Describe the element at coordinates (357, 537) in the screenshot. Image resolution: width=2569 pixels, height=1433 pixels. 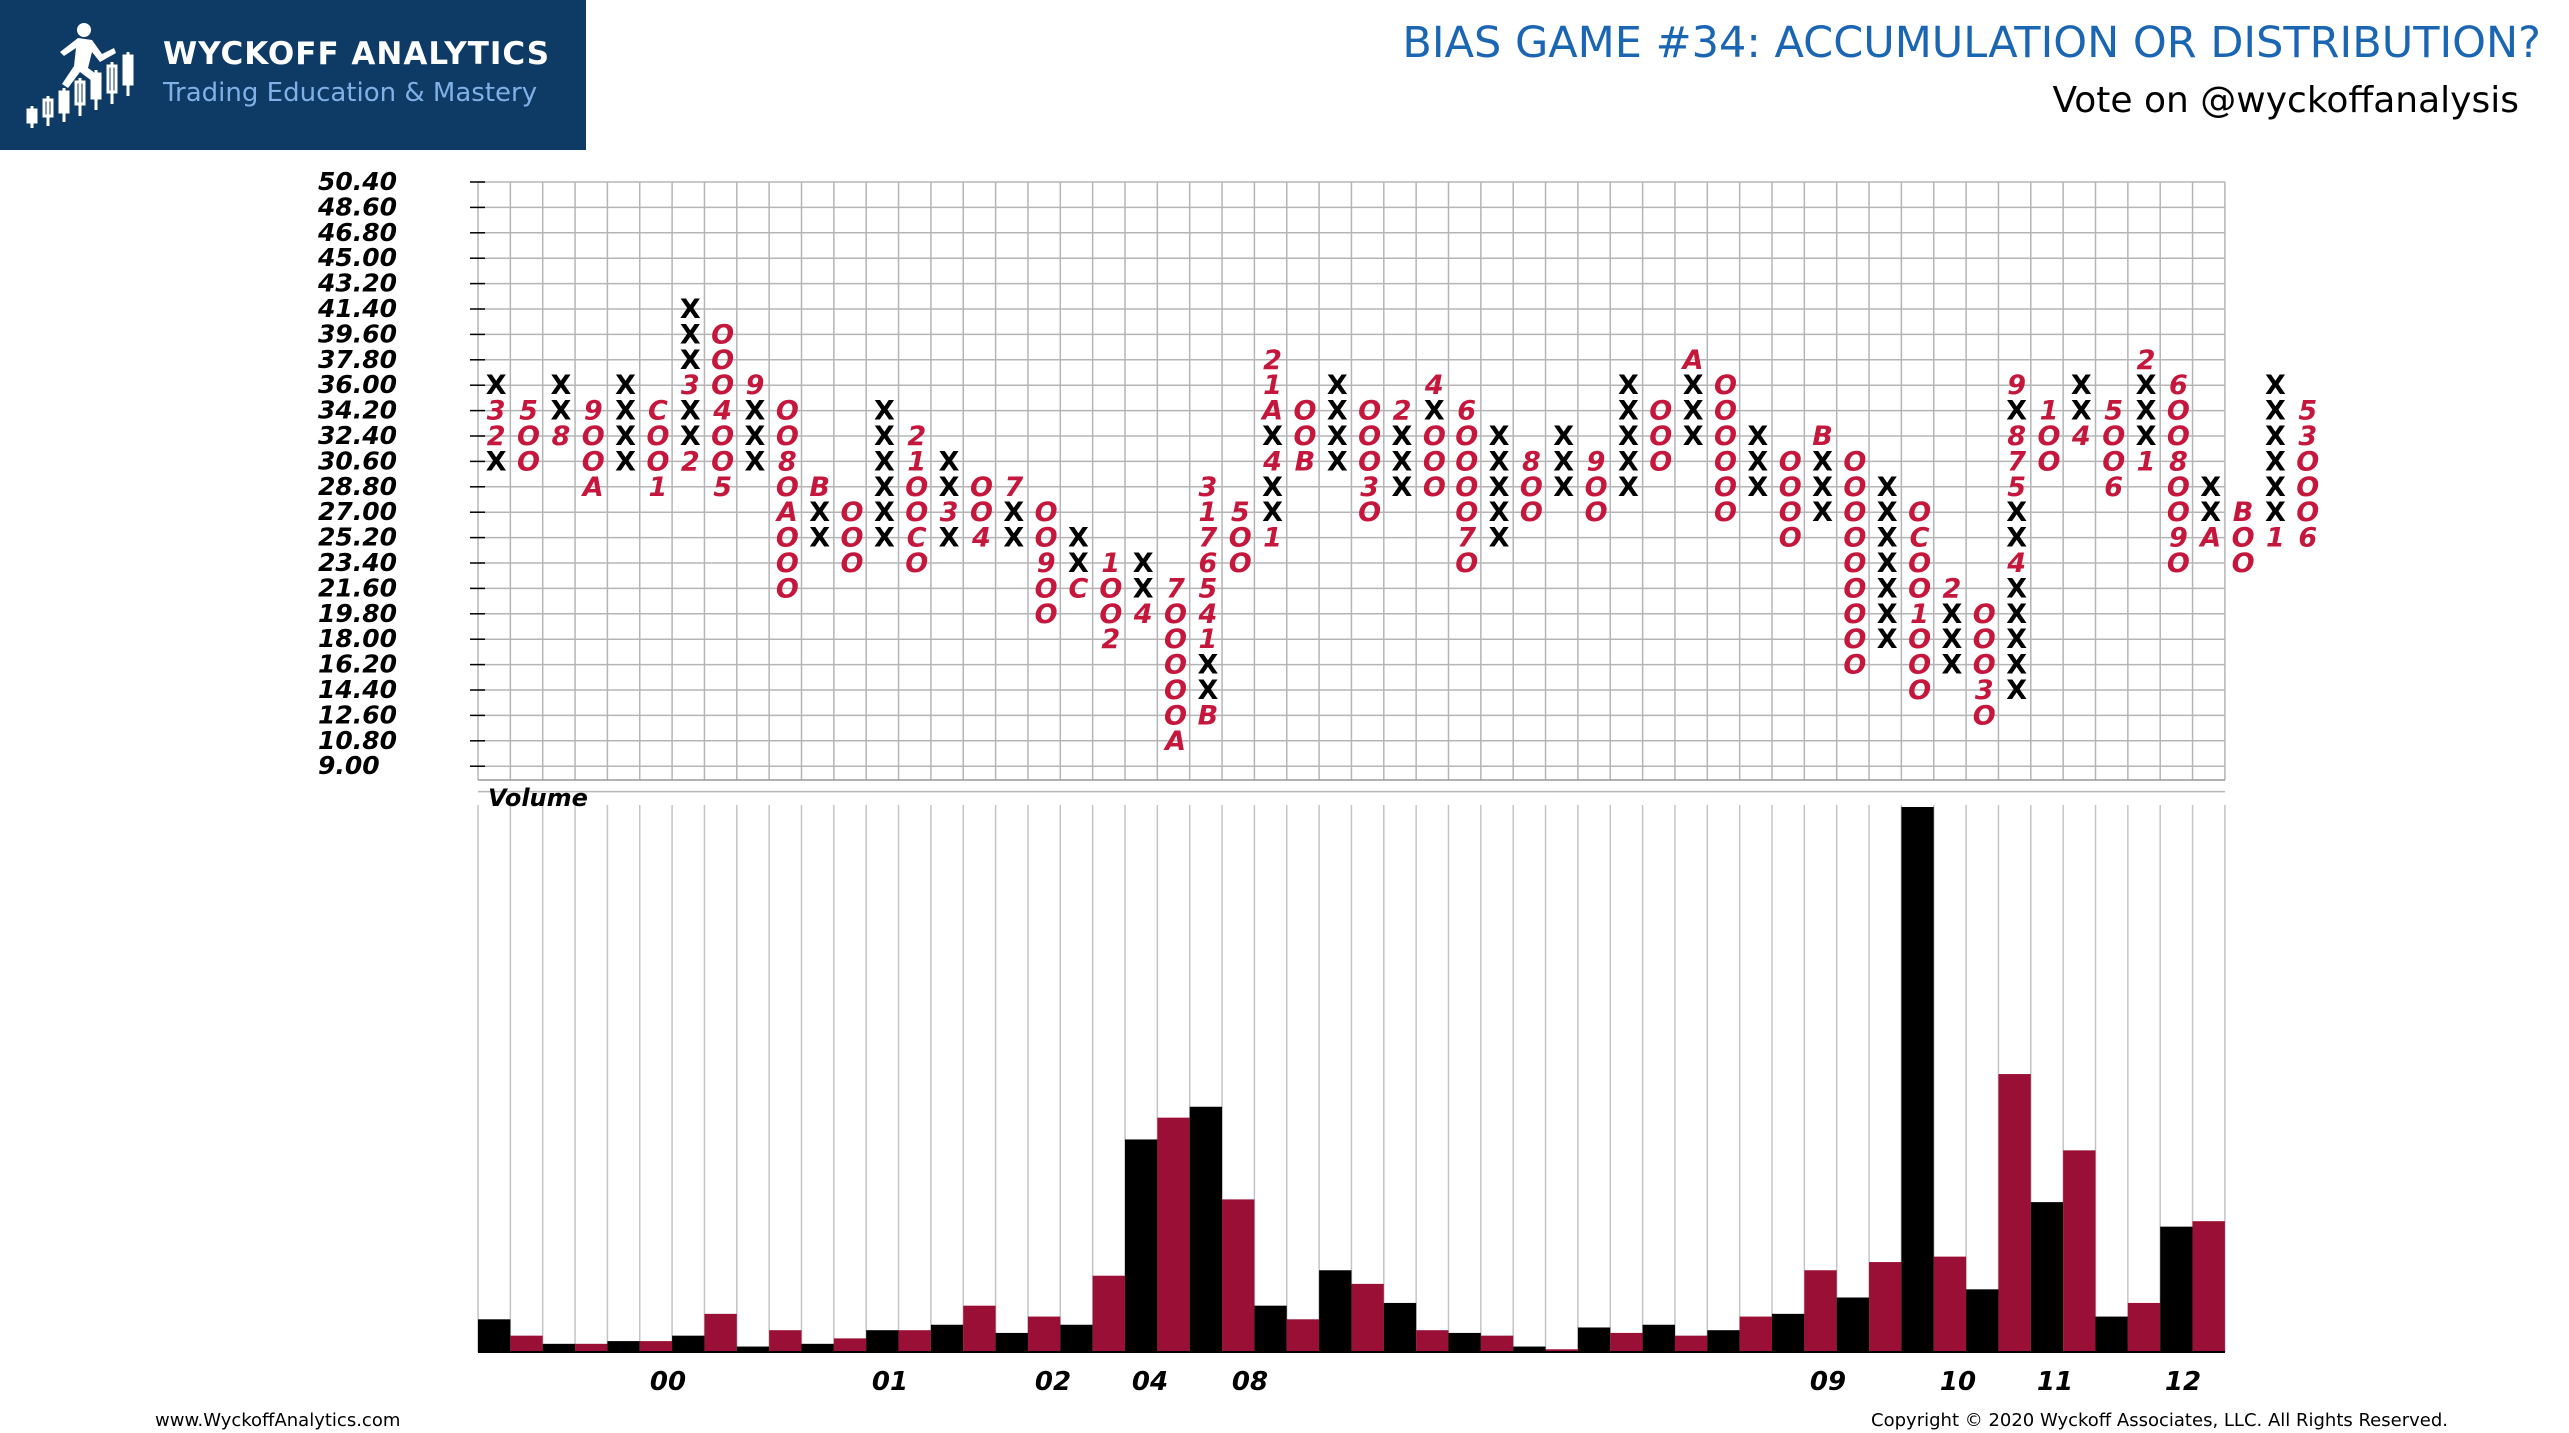
I see `y-tick-label: 25.20` at that location.